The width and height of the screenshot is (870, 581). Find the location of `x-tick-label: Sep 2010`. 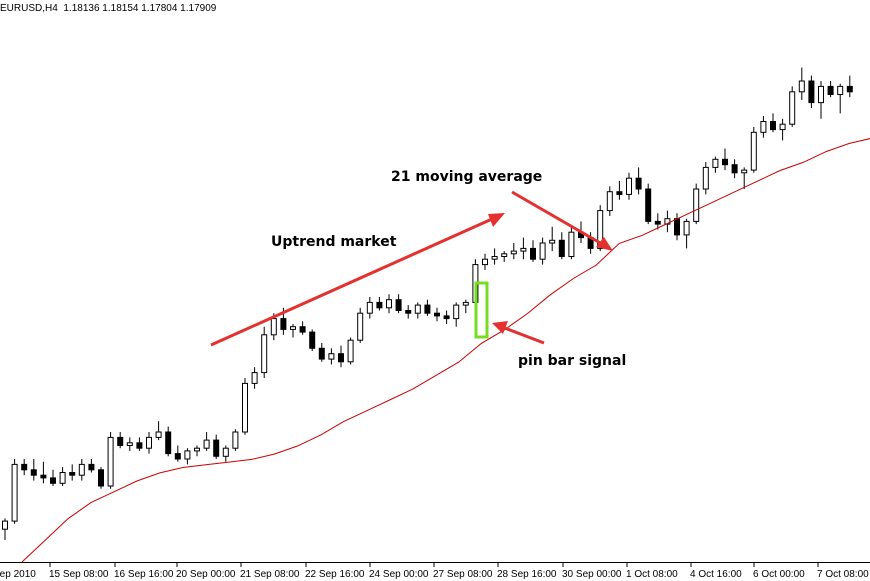

x-tick-label: Sep 2010 is located at coordinates (18, 574).